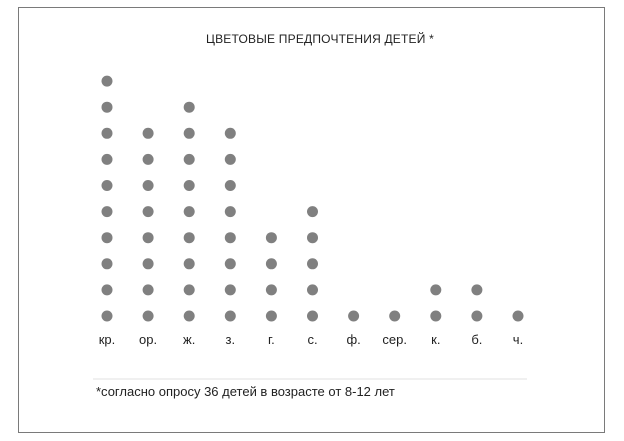  I want to click on category-labels: кр. ор. ж. з. г. с. ф. сер. к. б. ч., so click(311, 339).